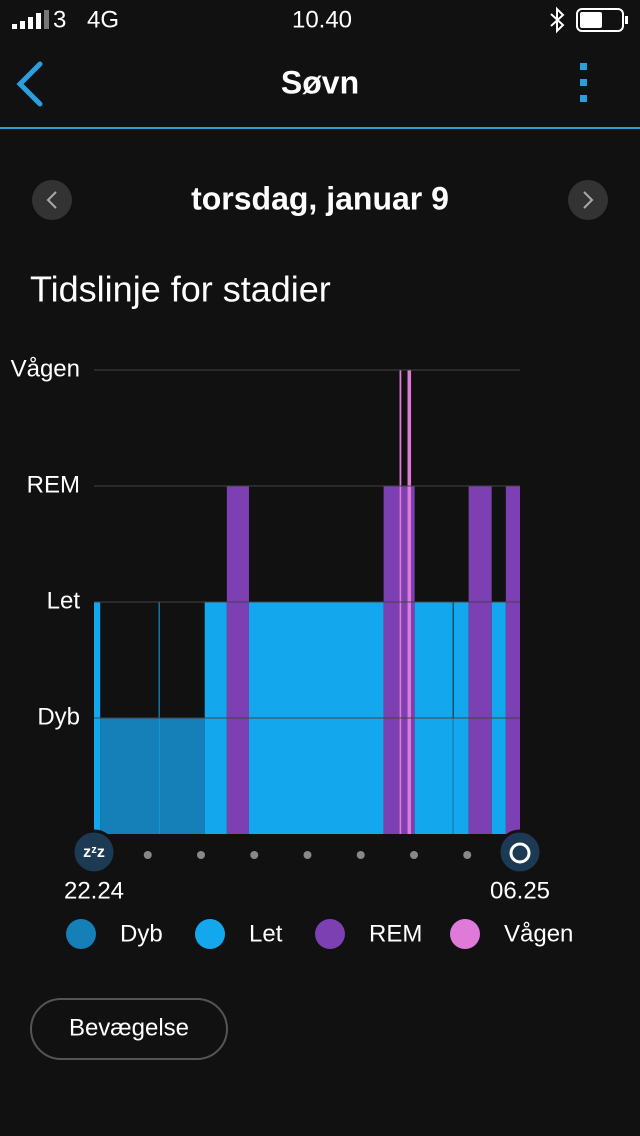 Image resolution: width=640 pixels, height=1136 pixels. Describe the element at coordinates (53, 484) in the screenshot. I see `y-tick-label: REM` at that location.